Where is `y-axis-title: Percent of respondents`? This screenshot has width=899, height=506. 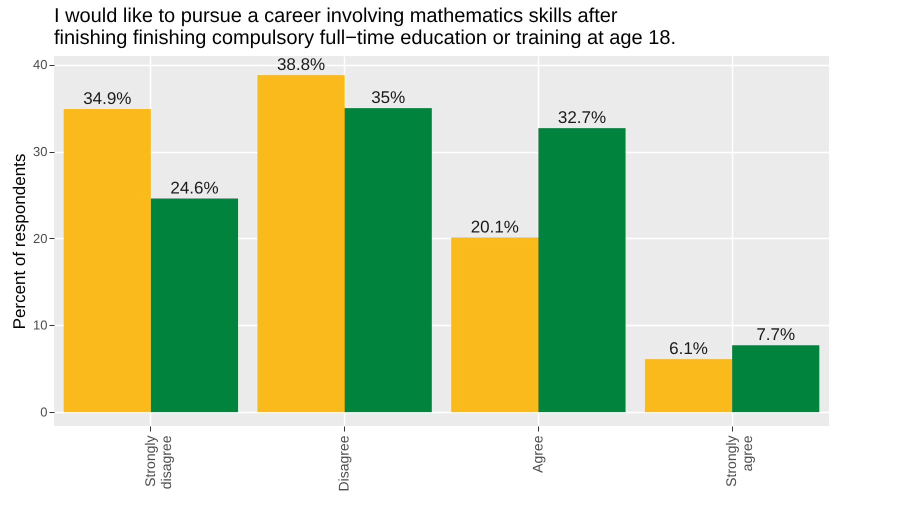 y-axis-title: Percent of respondents is located at coordinates (20, 242).